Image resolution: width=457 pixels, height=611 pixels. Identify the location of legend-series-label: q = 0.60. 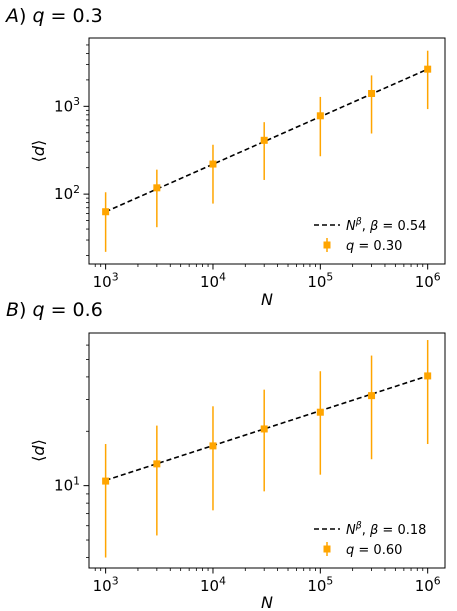
(374, 550).